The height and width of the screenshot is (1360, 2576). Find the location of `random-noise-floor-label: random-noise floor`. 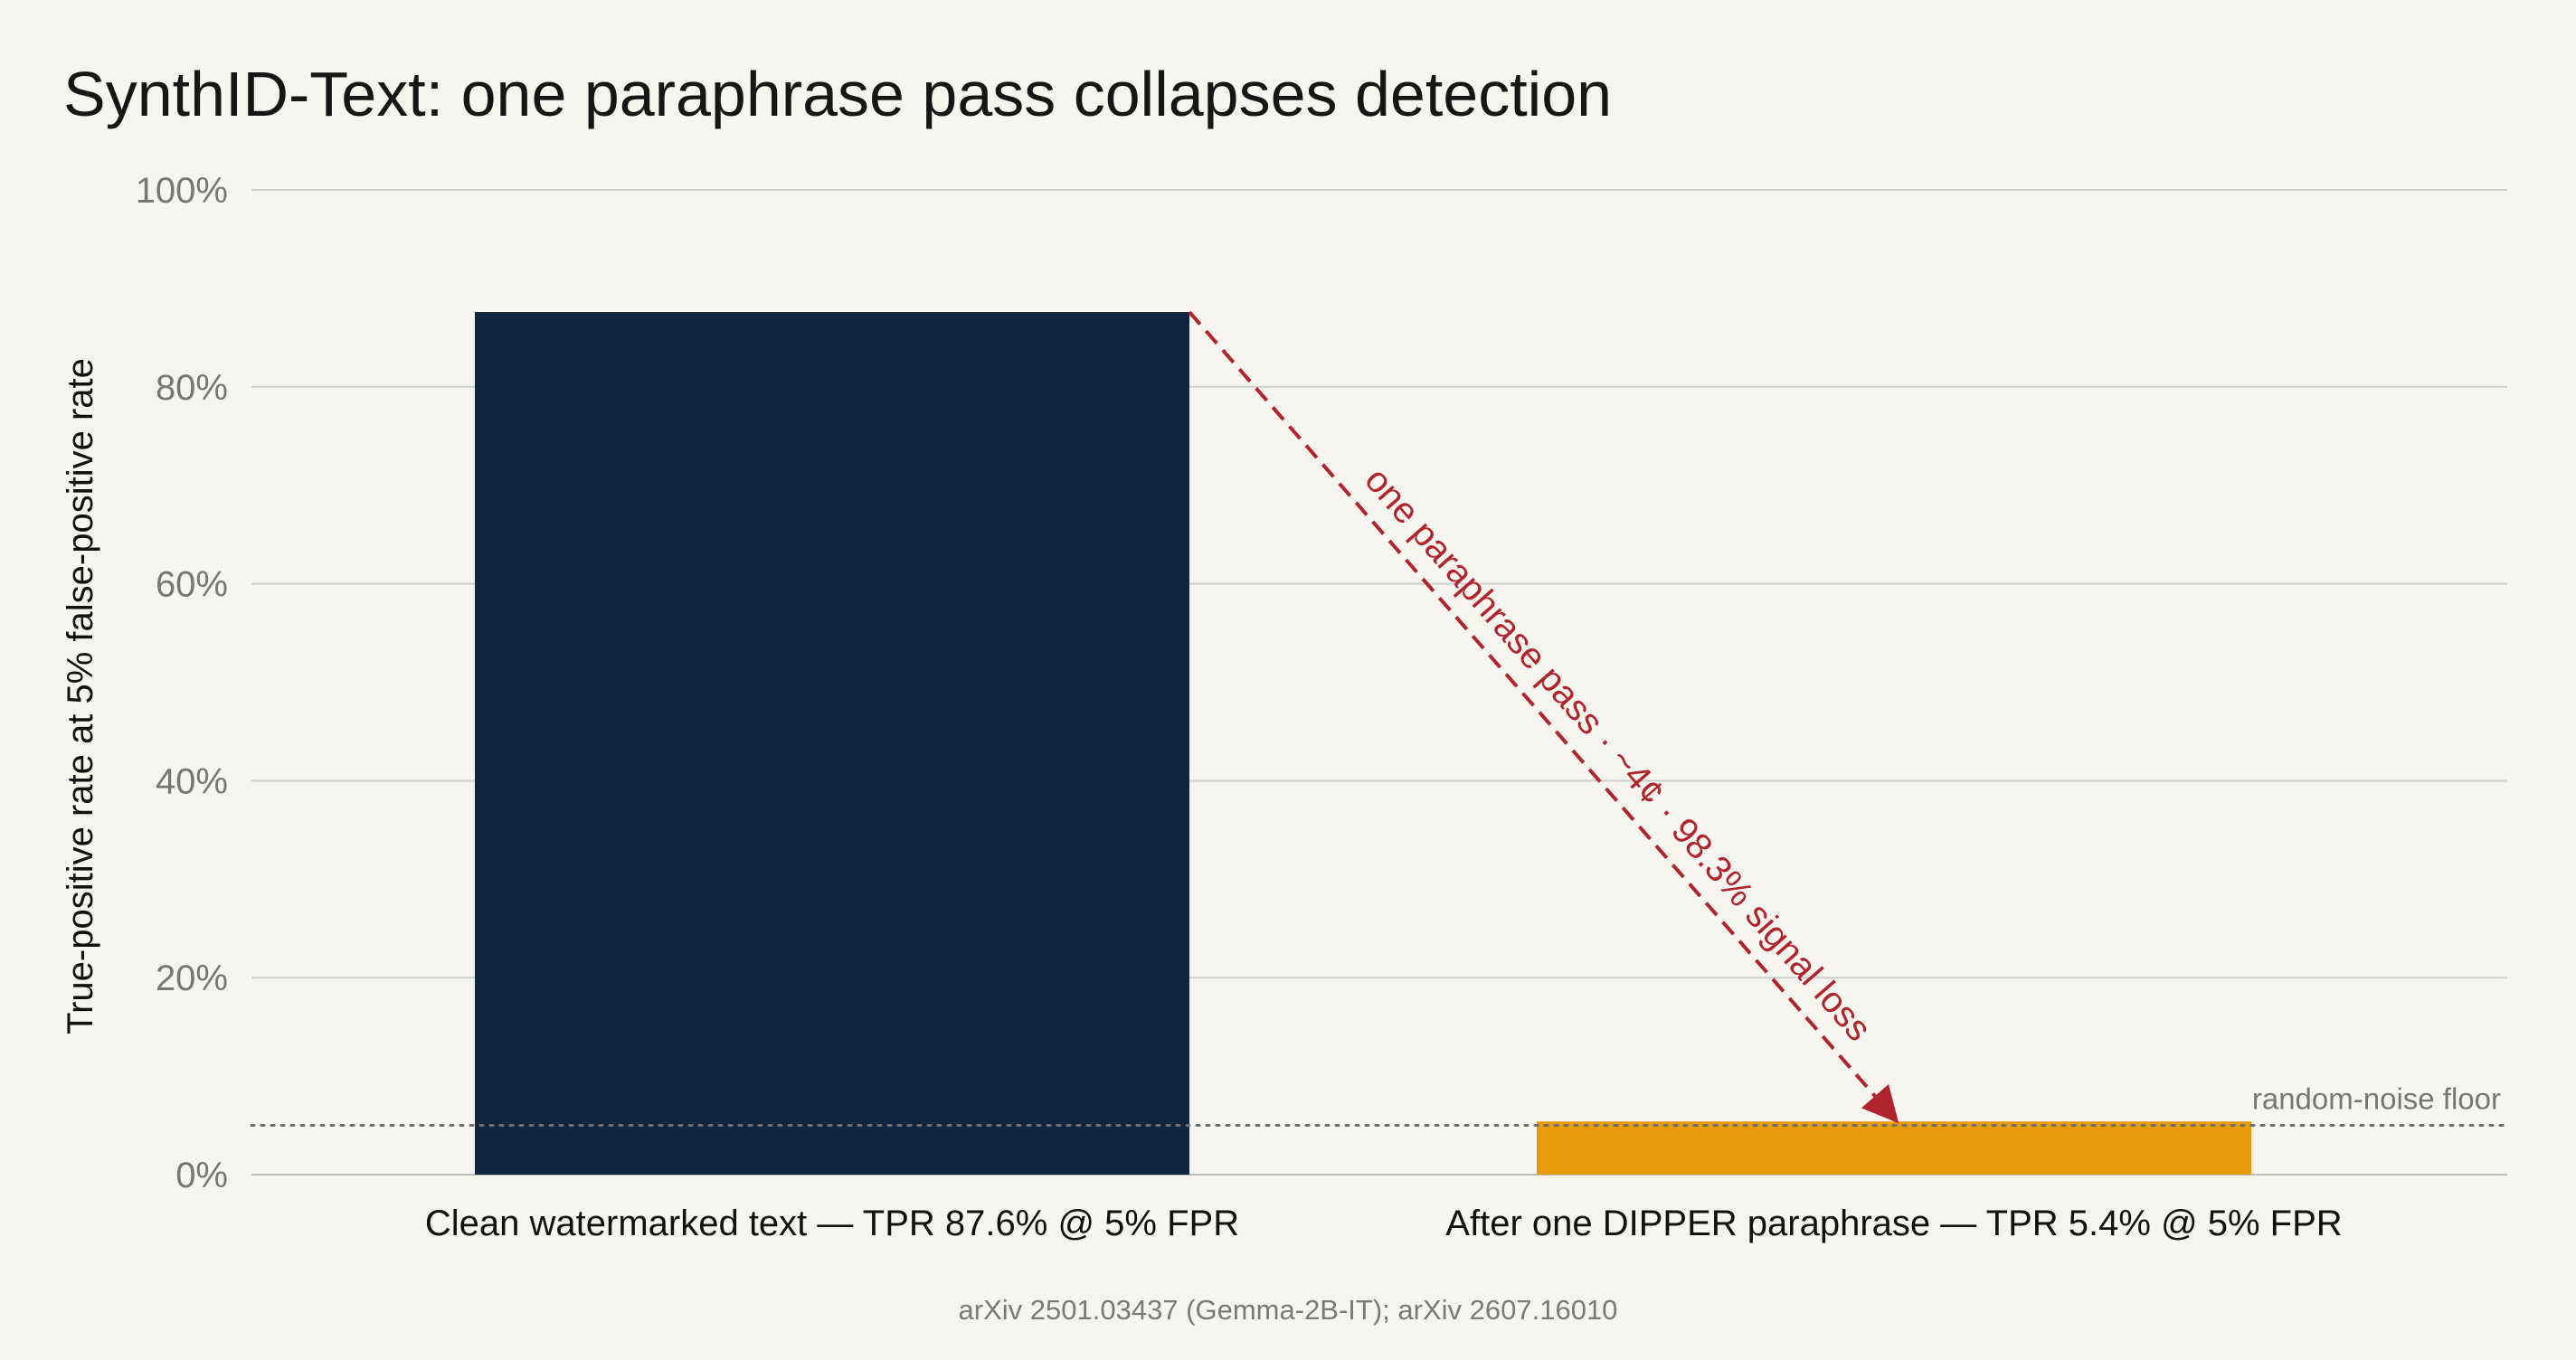

random-noise-floor-label: random-noise floor is located at coordinates (2377, 1099).